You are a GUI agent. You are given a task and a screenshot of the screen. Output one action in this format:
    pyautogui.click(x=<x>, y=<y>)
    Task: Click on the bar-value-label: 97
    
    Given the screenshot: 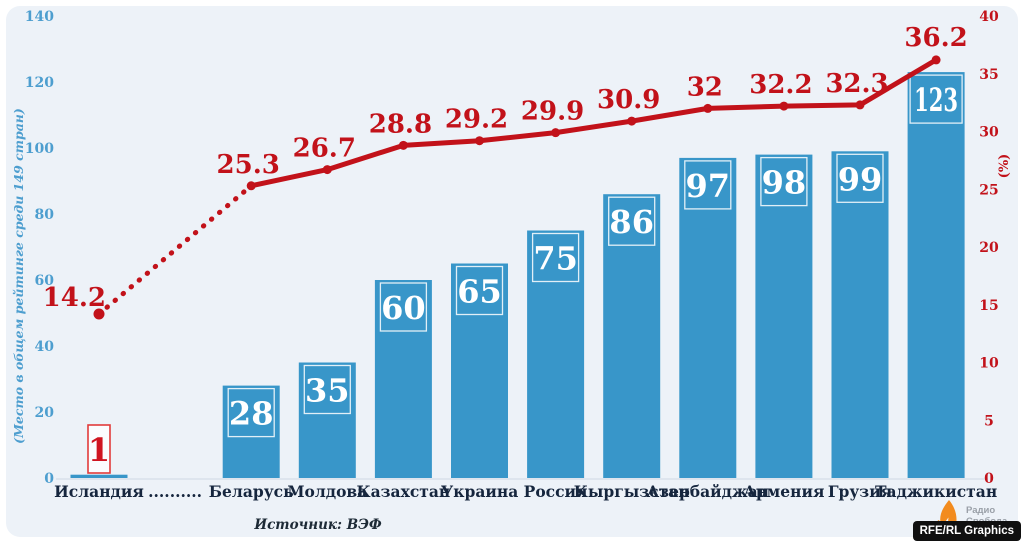 What is the action you would take?
    pyautogui.click(x=708, y=186)
    